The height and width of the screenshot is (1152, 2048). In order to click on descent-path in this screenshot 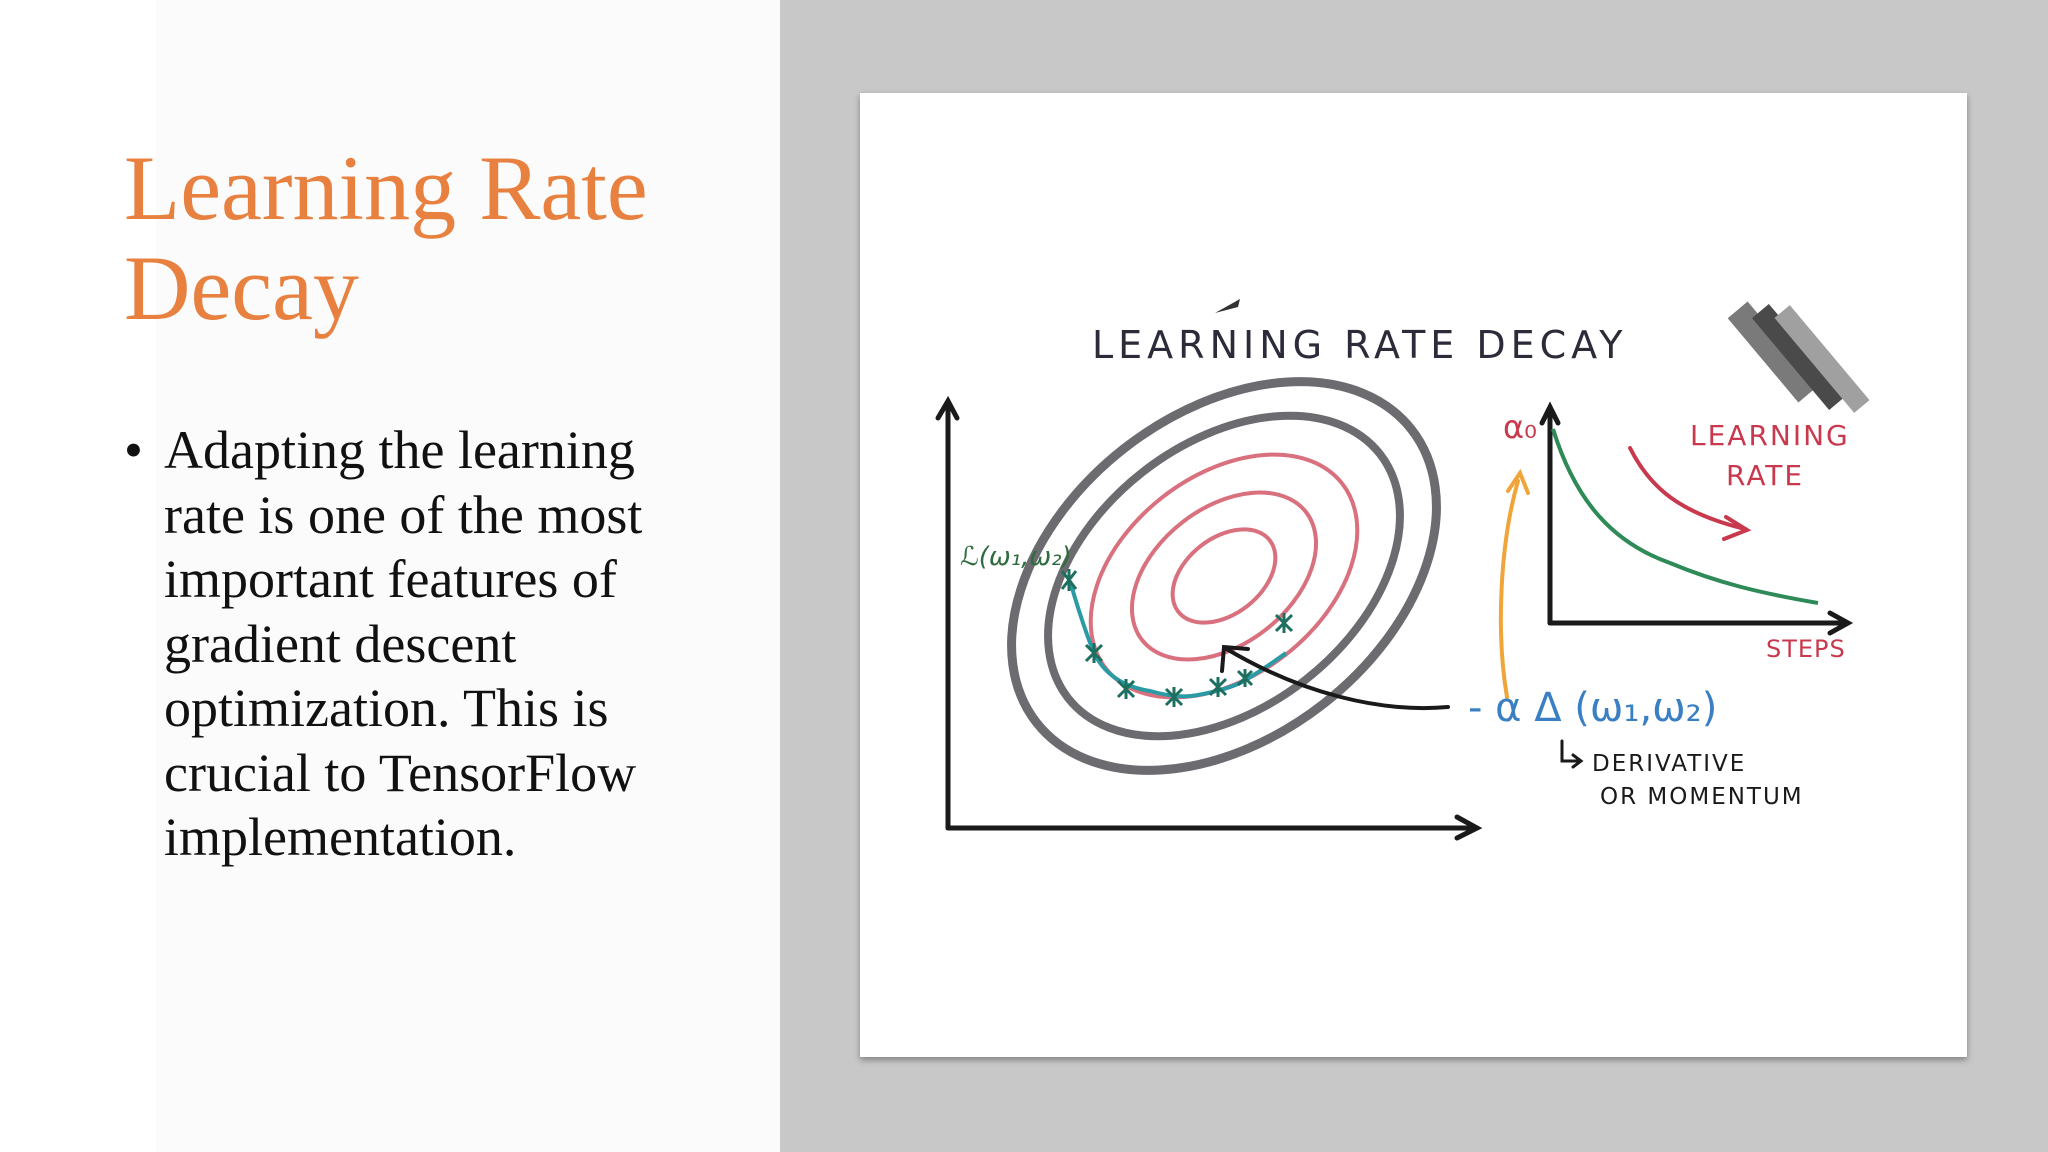, I will do `click(1177, 638)`.